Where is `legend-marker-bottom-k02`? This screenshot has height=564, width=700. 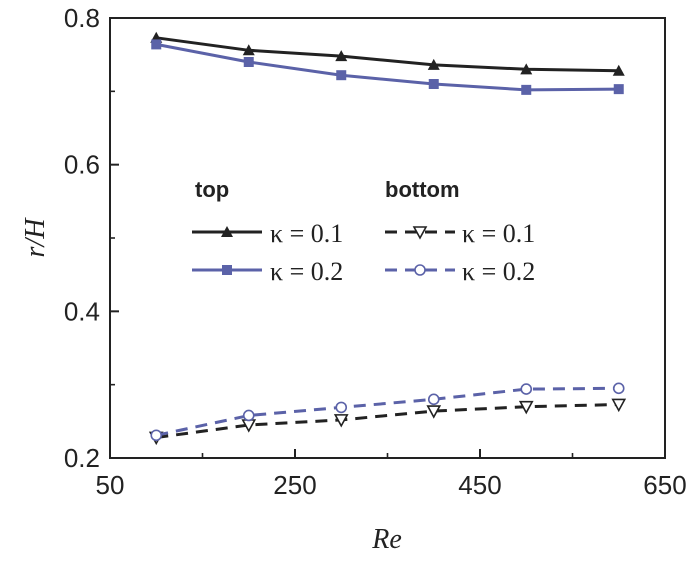
legend-marker-bottom-k02 is located at coordinates (420, 270).